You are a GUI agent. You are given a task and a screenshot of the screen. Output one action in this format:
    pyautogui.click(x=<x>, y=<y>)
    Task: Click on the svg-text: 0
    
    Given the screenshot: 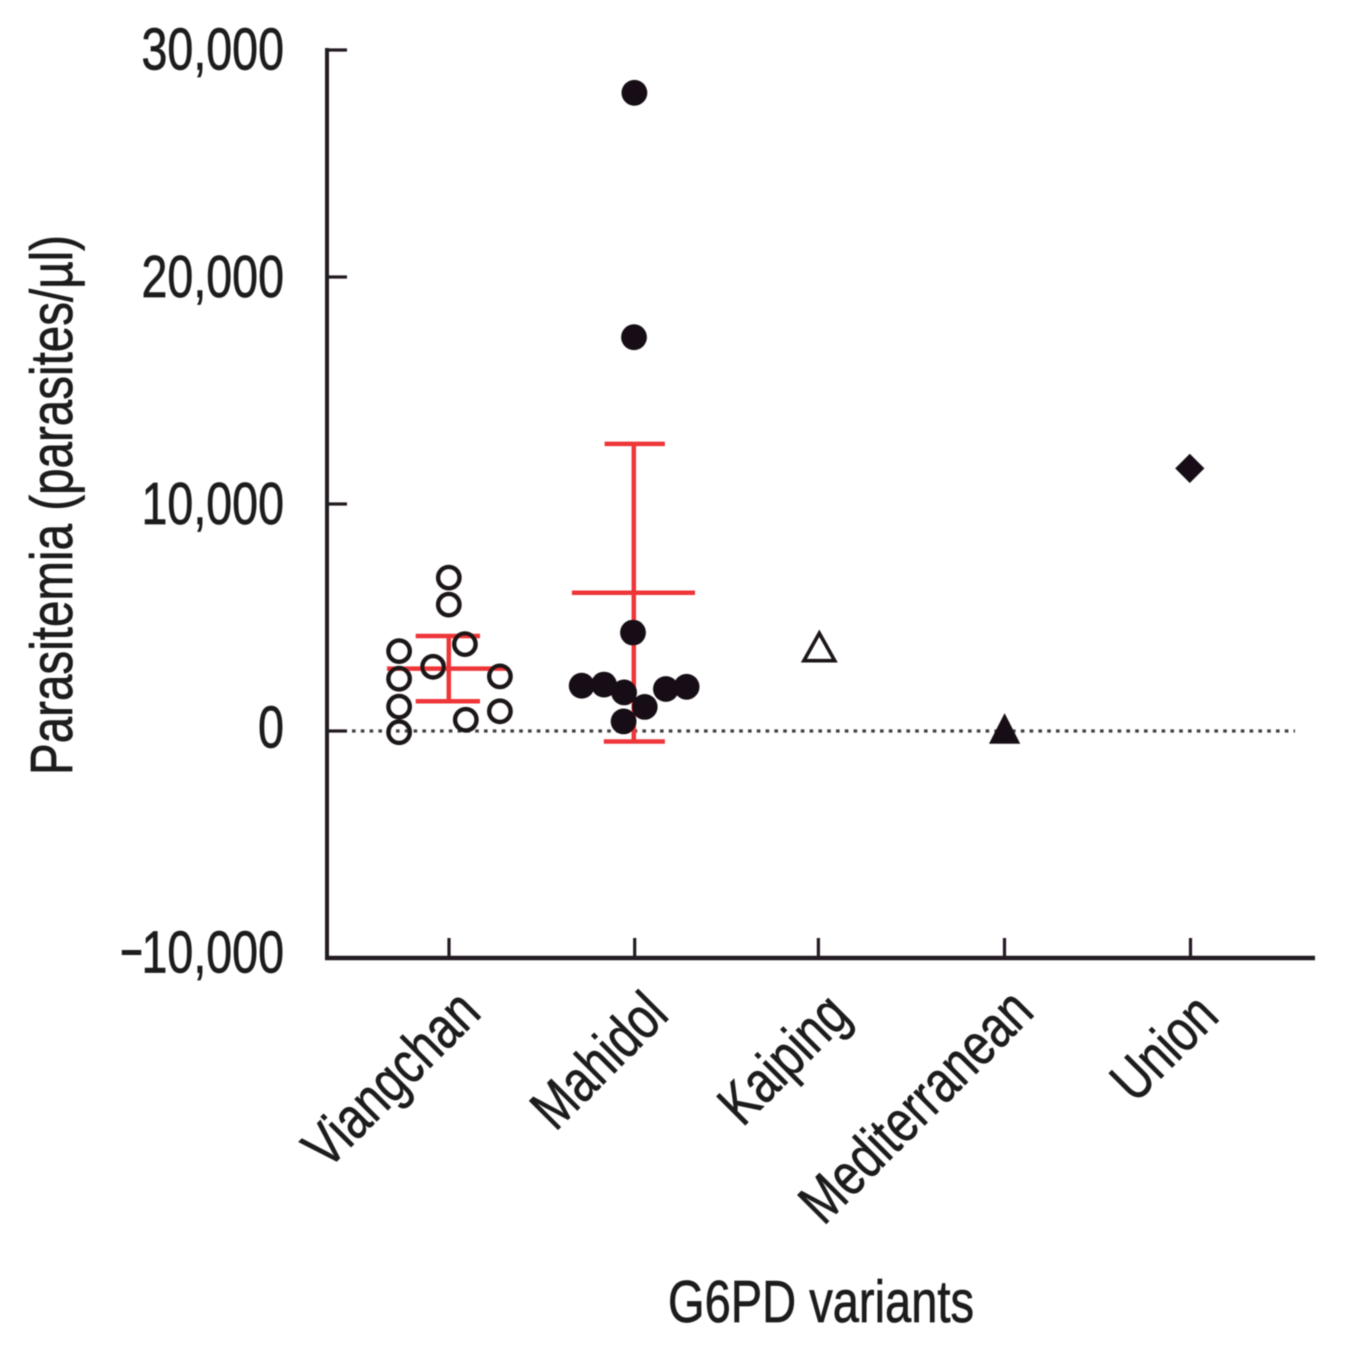 What is the action you would take?
    pyautogui.click(x=271, y=728)
    